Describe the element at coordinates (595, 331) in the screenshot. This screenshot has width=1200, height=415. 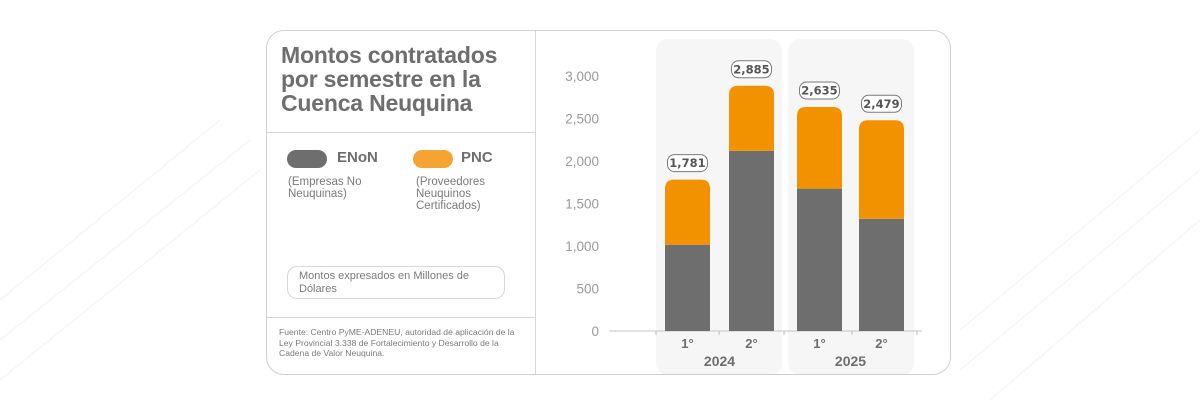
I see `y-tick-label: 0` at that location.